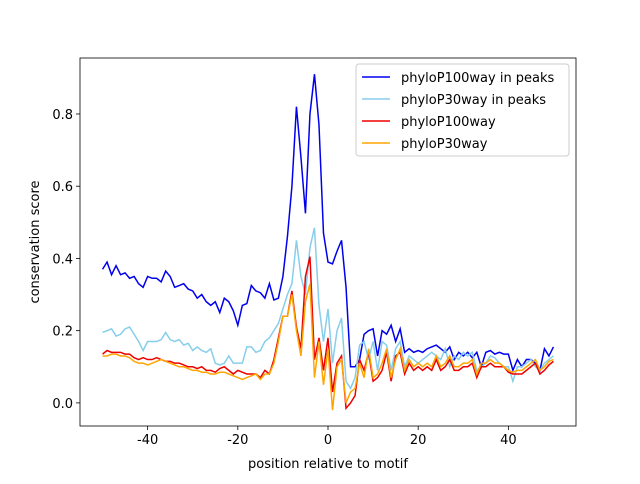 This screenshot has width=640, height=484. I want to click on y-tick-label: 0.4, so click(62, 259).